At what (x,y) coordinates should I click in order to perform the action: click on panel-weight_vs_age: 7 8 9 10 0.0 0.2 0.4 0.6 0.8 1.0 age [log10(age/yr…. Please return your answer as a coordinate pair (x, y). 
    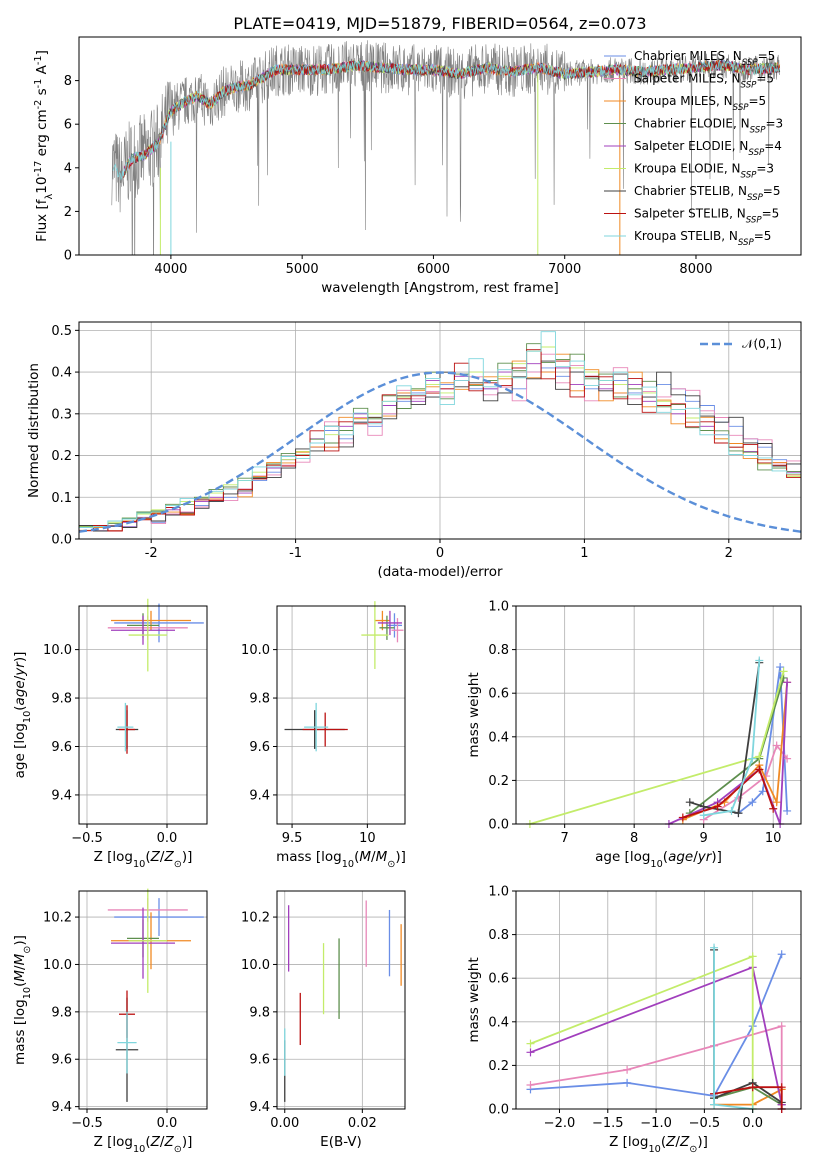
    Looking at the image, I should click on (634, 735).